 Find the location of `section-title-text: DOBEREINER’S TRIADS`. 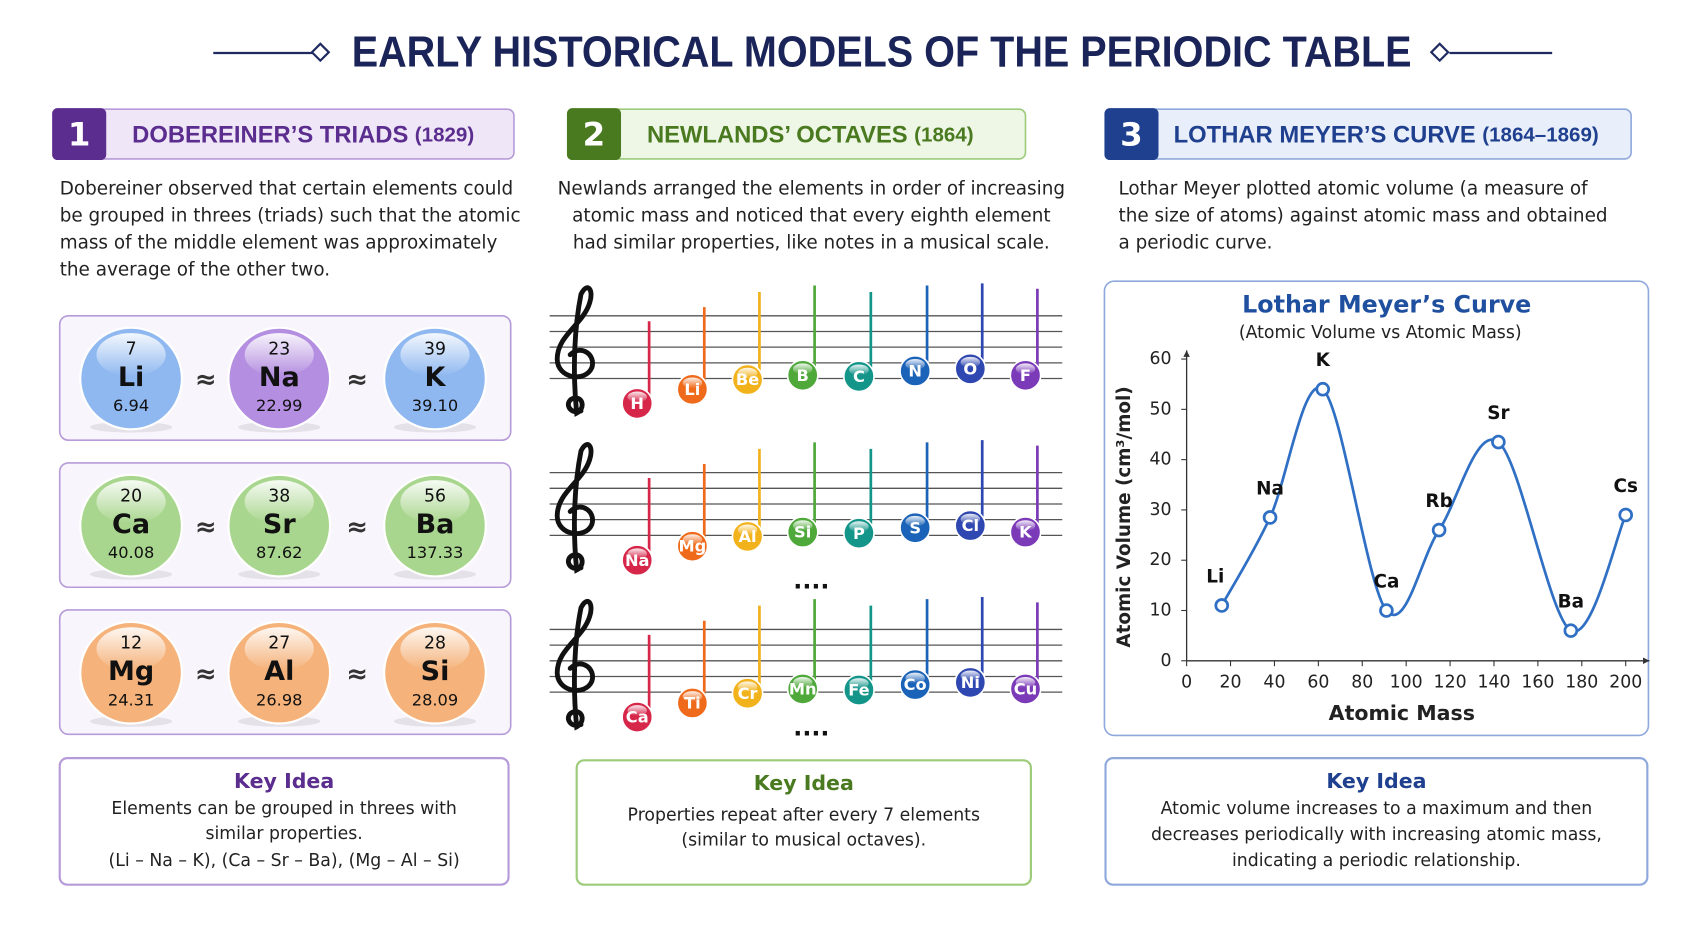

section-title-text: DOBEREINER’S TRIADS is located at coordinates (270, 135).